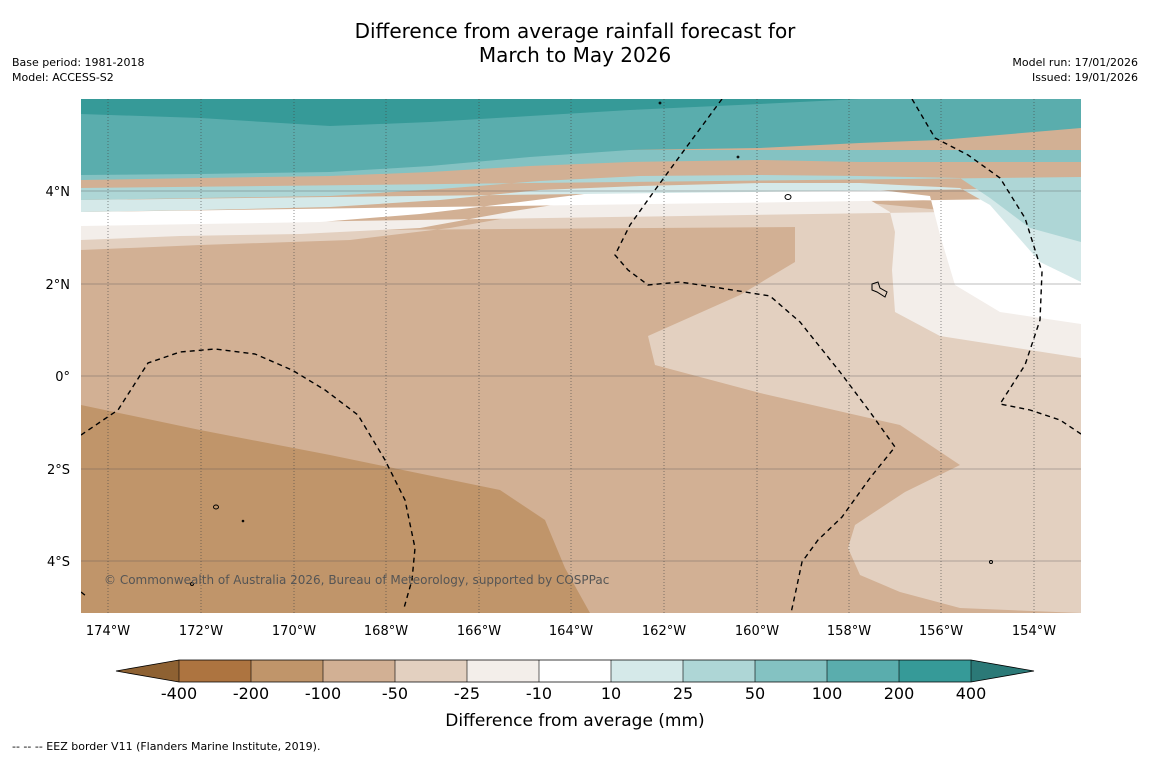  I want to click on lat-label: 2°N, so click(58, 285).